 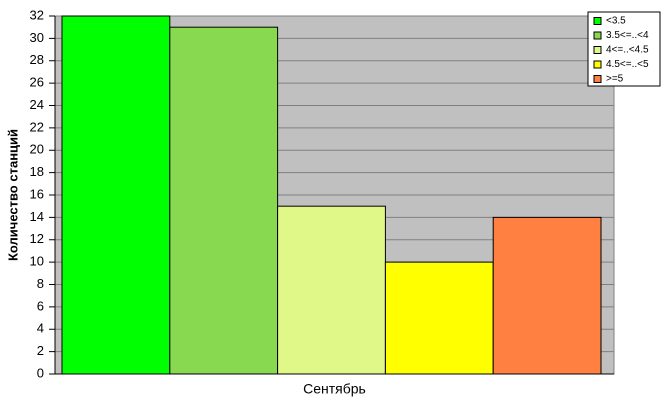 What do you see at coordinates (627, 50) in the screenshot?
I see `legend-label: 4<=..<4.5` at bounding box center [627, 50].